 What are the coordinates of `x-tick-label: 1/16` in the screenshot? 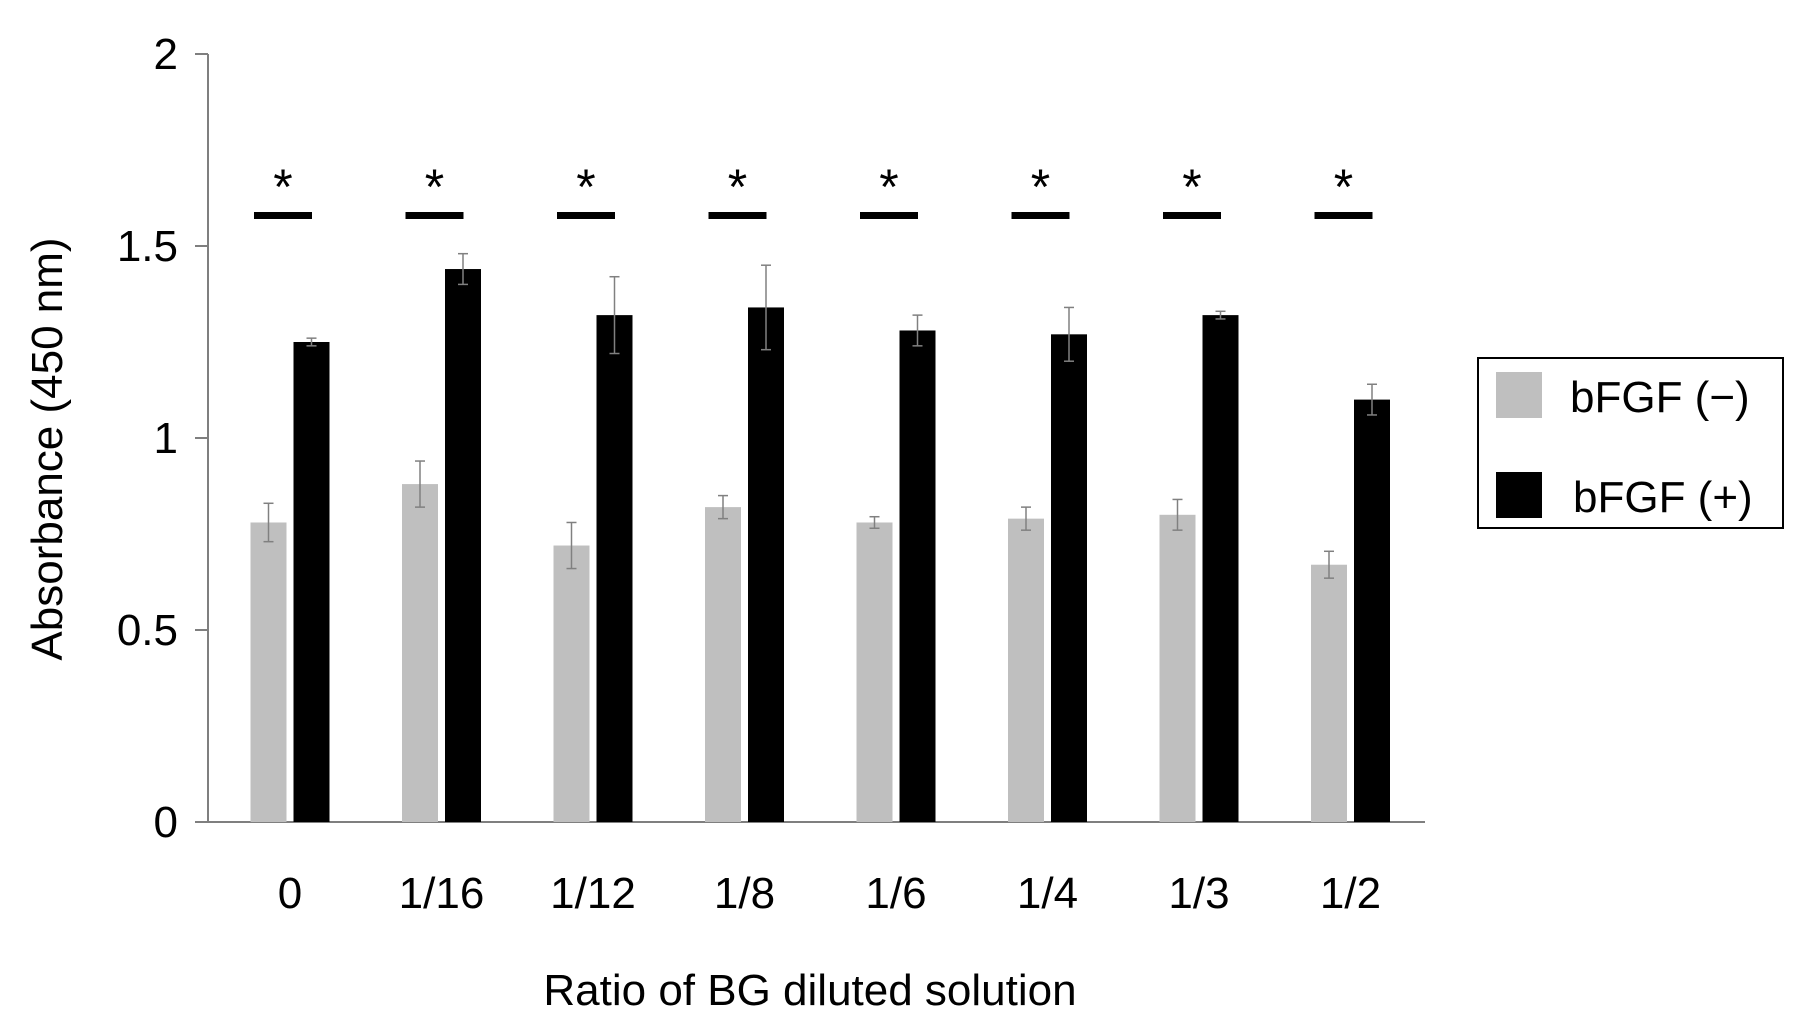 It's located at (442, 893).